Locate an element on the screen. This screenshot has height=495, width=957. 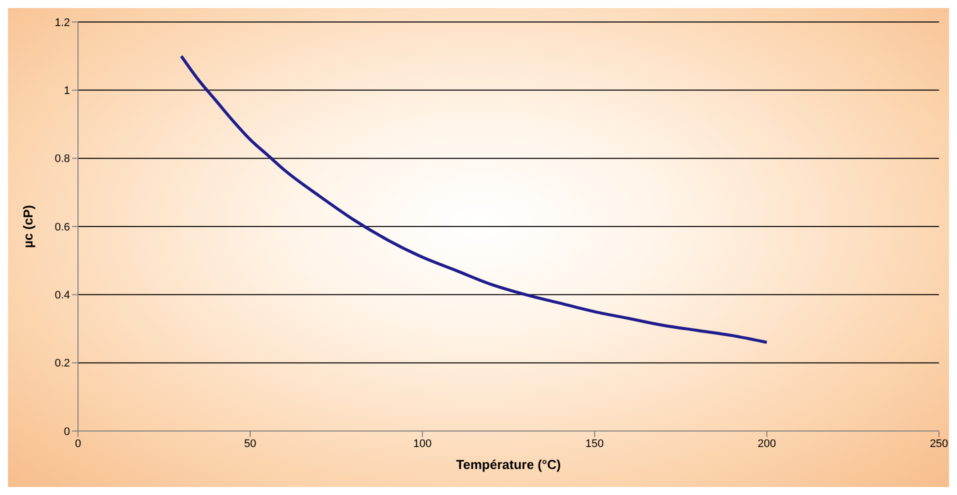
y-tick-label: 0 is located at coordinates (67, 432).